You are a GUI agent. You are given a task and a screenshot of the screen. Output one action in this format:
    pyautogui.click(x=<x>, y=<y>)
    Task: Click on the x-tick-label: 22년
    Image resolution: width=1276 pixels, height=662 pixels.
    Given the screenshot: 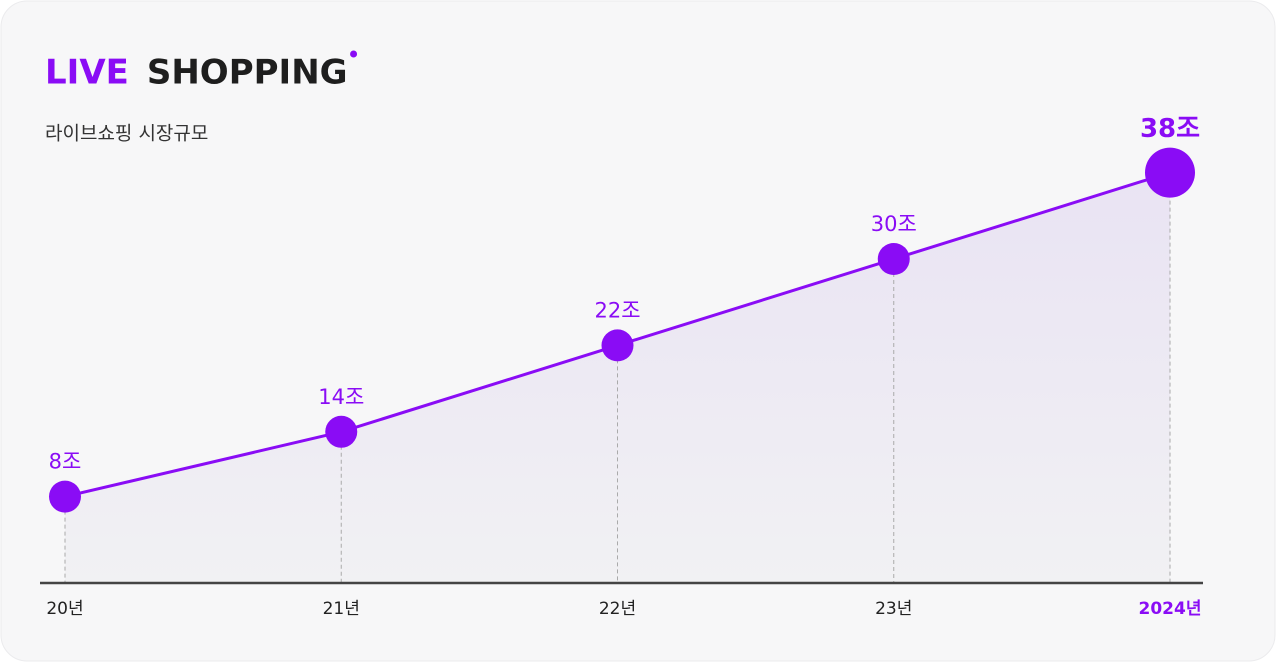 What is the action you would take?
    pyautogui.click(x=617, y=609)
    